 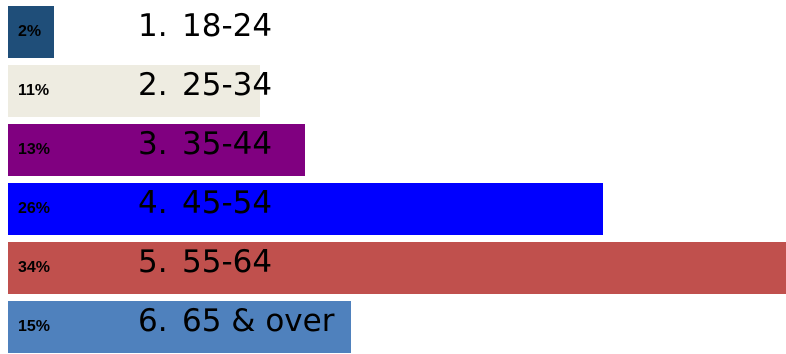 I want to click on category-label-3: 3. 35-44, so click(x=205, y=144).